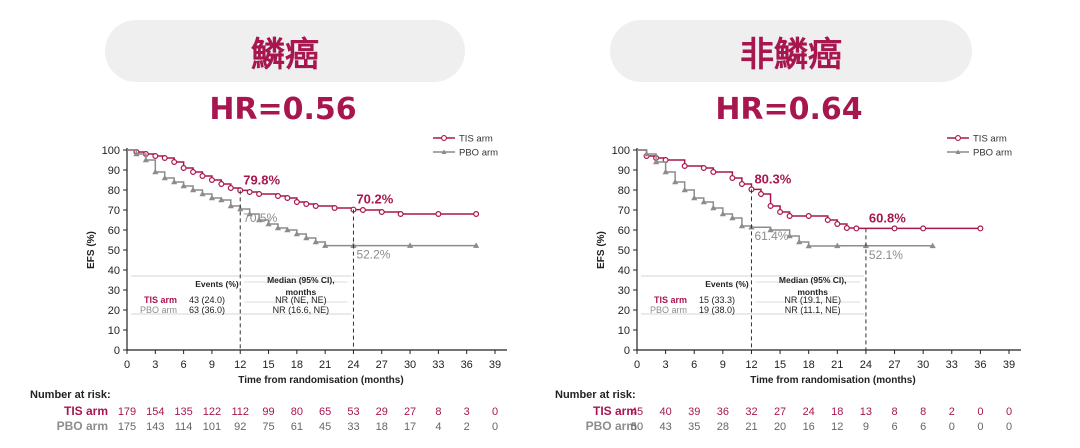 The image size is (1080, 448). Describe the element at coordinates (207, 300) in the screenshot. I see `table-events-value: 43 (24.0)` at that location.